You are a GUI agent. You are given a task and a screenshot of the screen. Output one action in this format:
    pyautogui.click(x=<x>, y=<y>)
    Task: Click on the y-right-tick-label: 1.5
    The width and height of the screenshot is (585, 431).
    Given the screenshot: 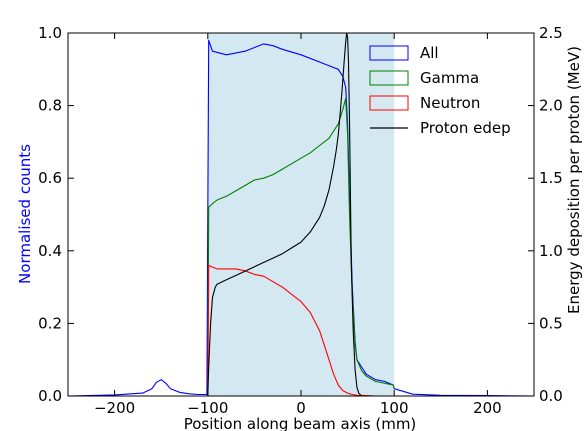 What is the action you would take?
    pyautogui.click(x=551, y=178)
    